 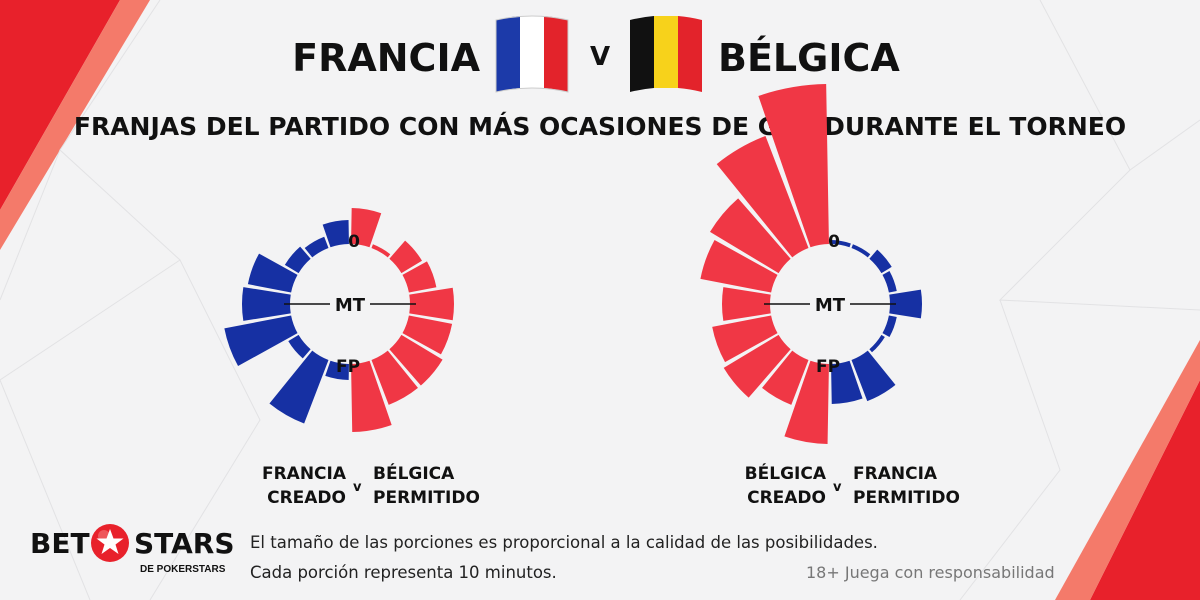 I want to click on bg-stripe-bottom-right-light, so click(x=1127, y=470).